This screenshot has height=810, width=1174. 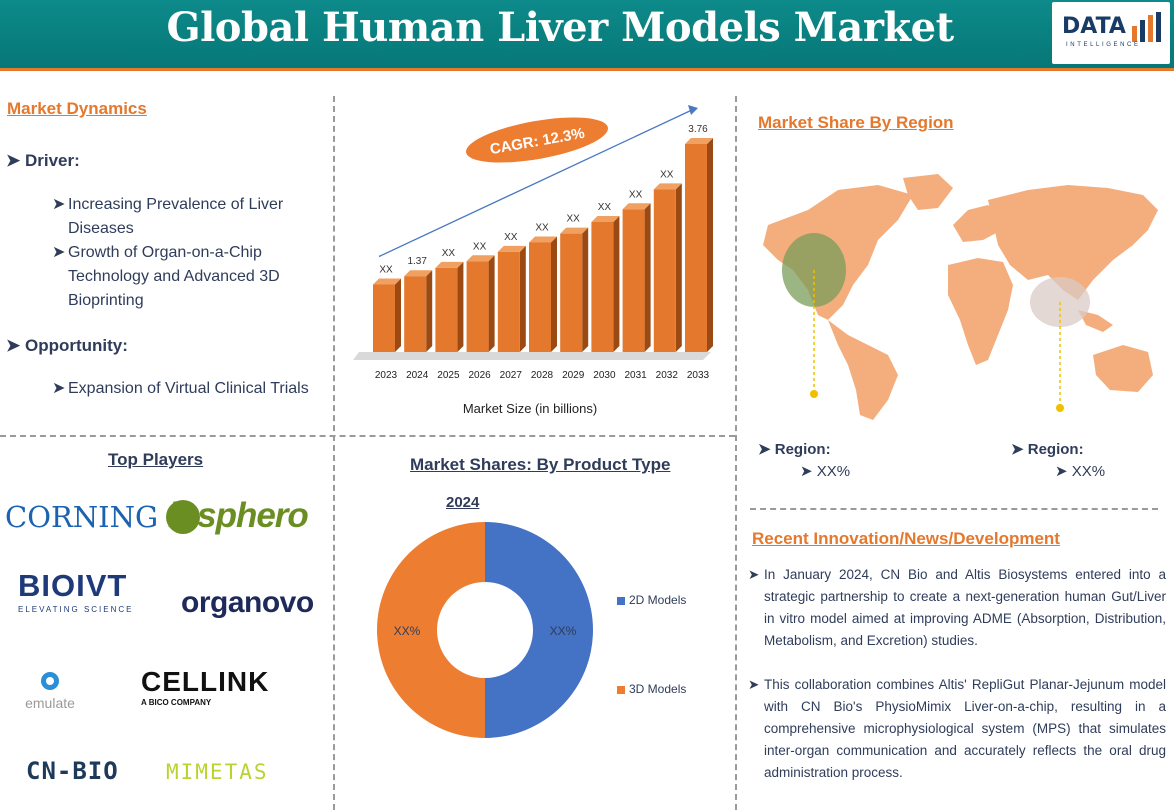 I want to click on x-tick-label: 2026, so click(x=479, y=375).